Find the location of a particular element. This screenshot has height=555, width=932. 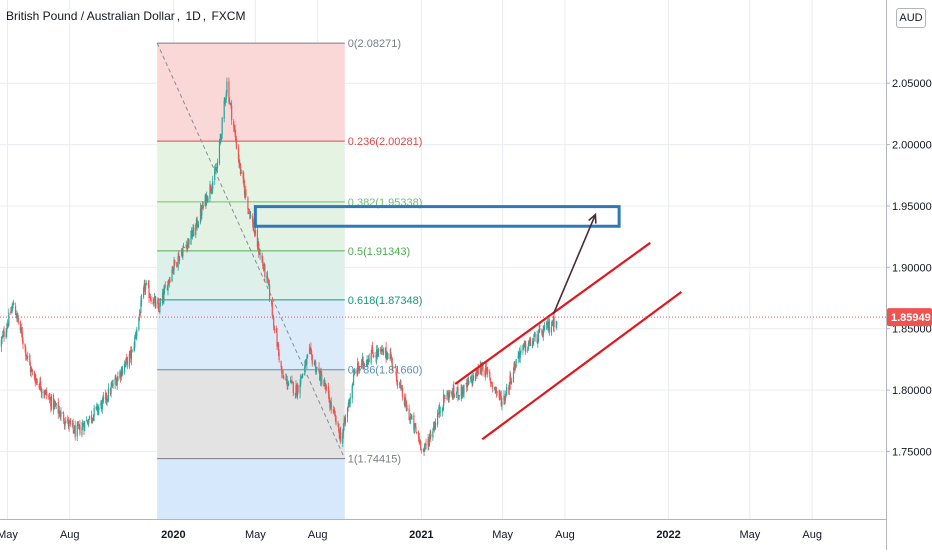

fib-level-label-0.5: 0.5(1.91343) is located at coordinates (379, 252).